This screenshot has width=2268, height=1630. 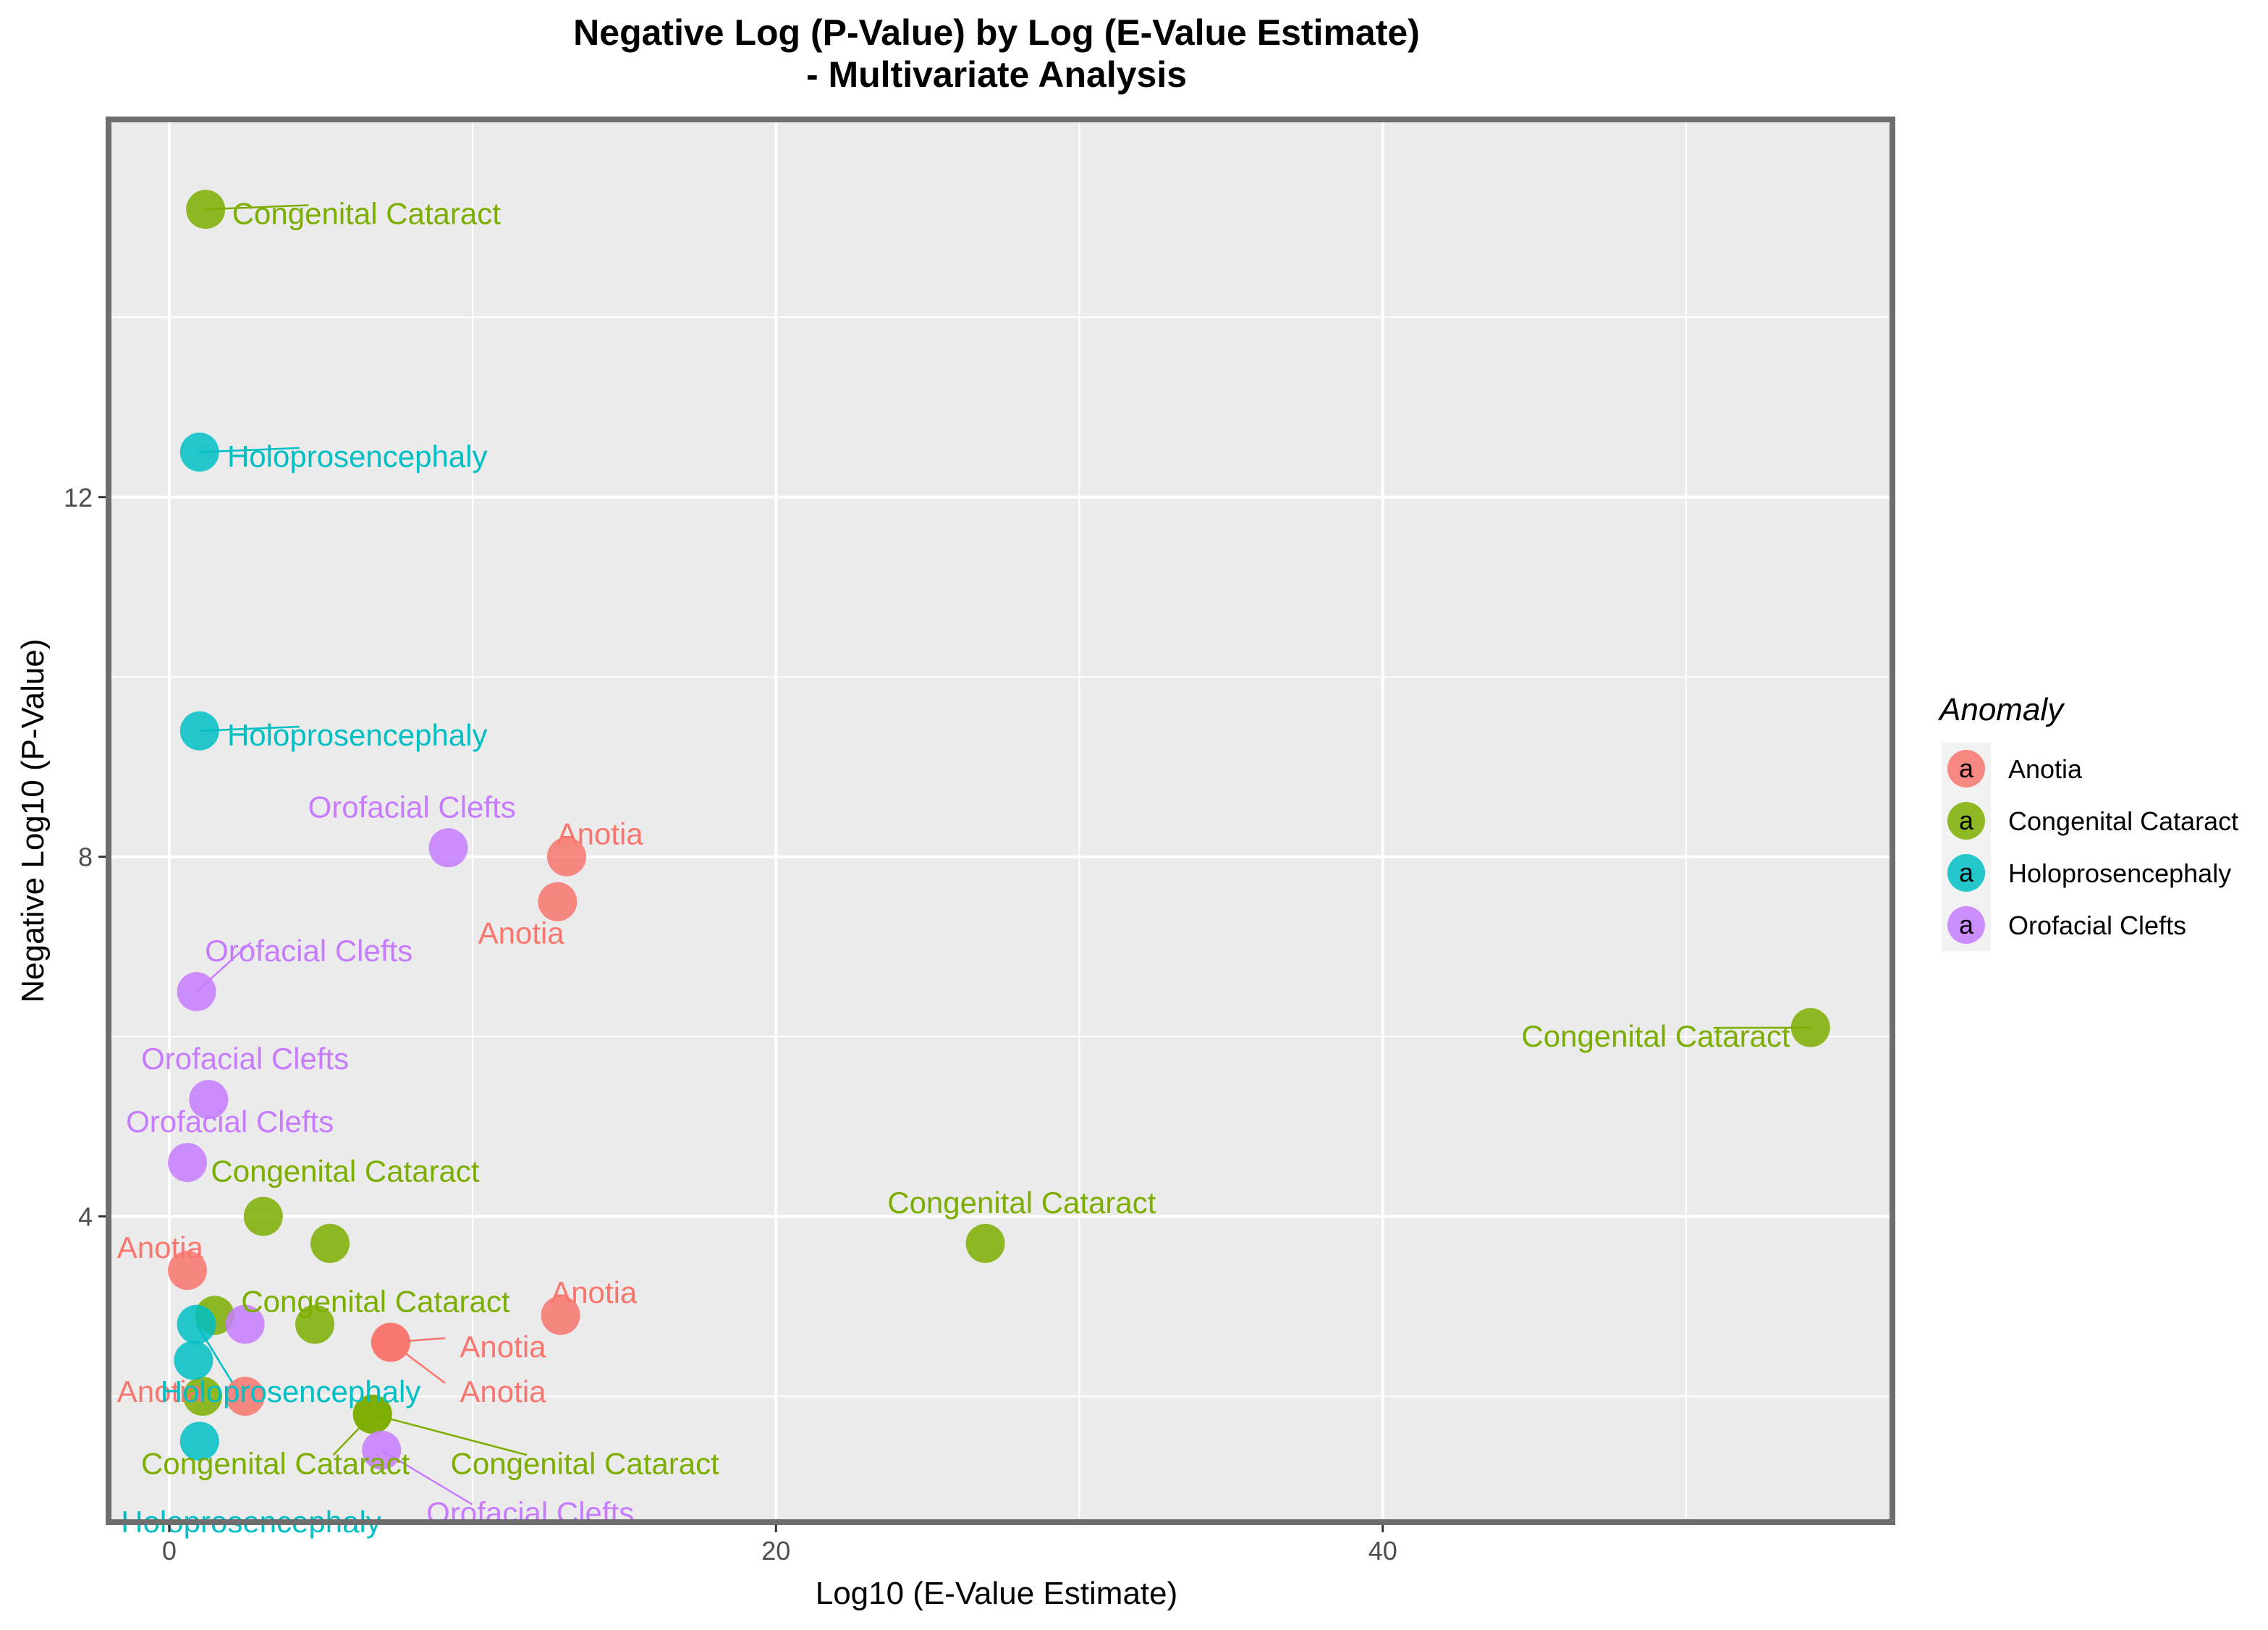 What do you see at coordinates (775, 1551) in the screenshot?
I see `x-tick-label: 20` at bounding box center [775, 1551].